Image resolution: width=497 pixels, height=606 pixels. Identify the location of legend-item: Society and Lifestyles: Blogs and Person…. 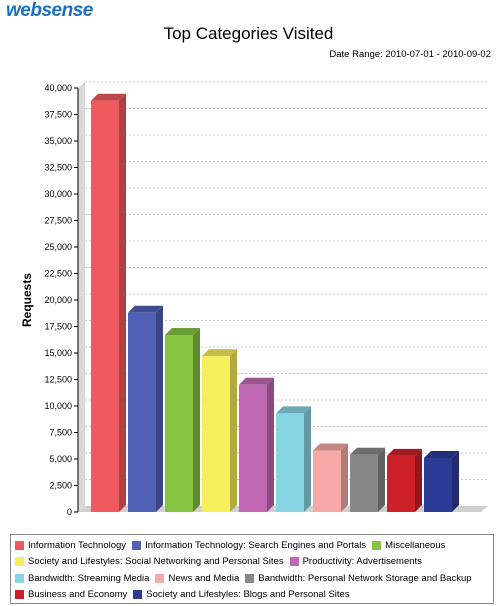
(241, 595).